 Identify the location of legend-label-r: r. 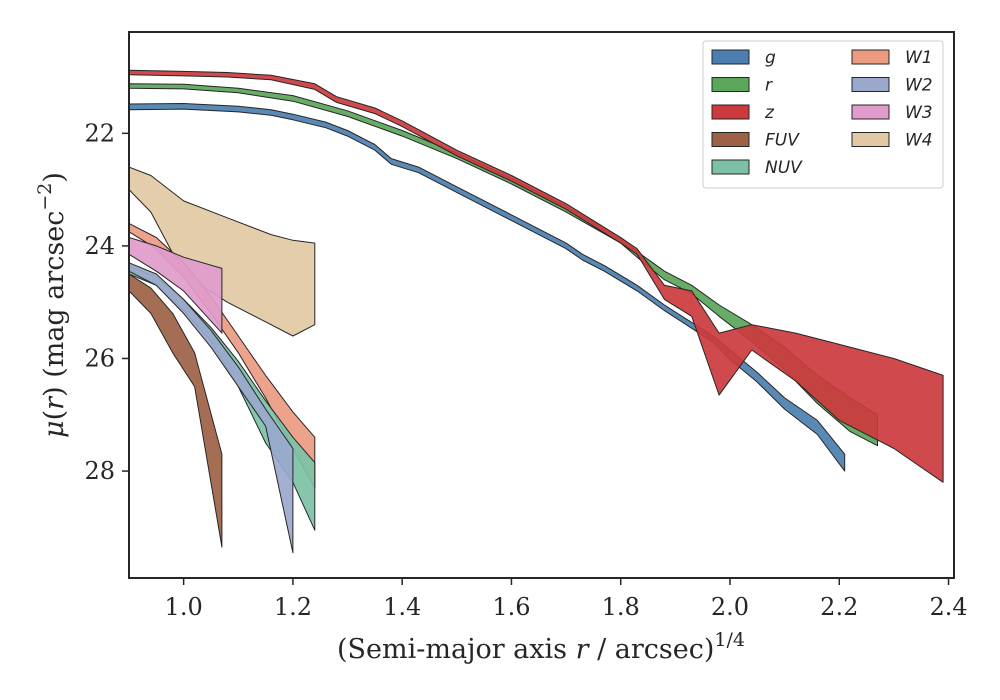
(769, 86).